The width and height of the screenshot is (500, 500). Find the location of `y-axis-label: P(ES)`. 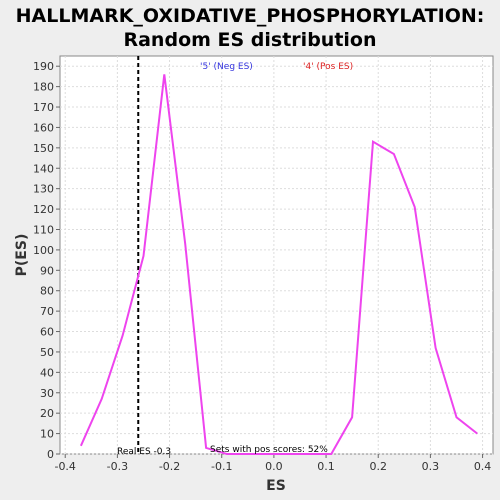

y-axis-label: P(ES) is located at coordinates (22, 255).